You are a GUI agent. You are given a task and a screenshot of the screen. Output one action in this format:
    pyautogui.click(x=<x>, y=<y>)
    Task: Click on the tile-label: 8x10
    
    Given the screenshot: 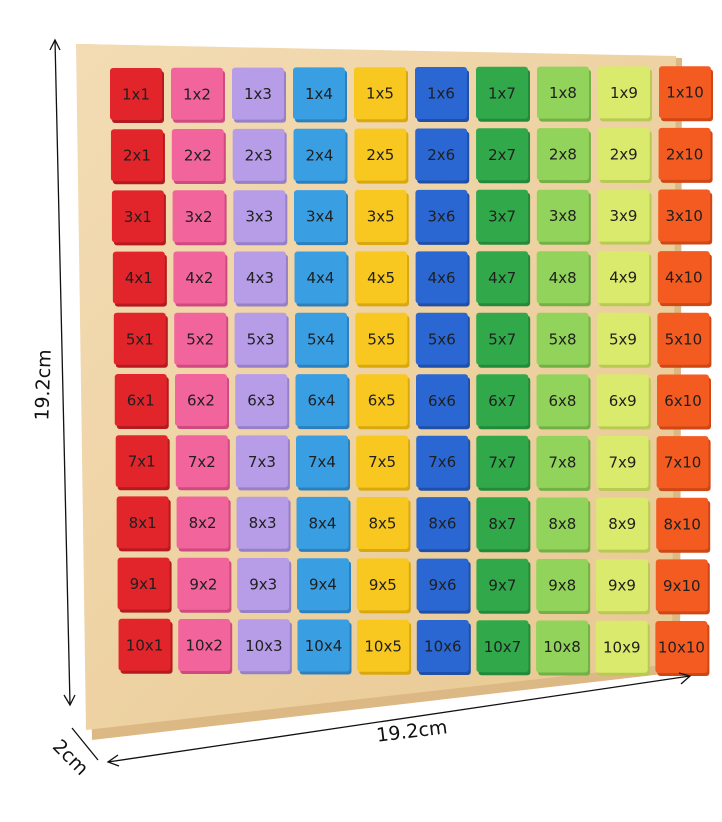 What is the action you would take?
    pyautogui.click(x=682, y=524)
    